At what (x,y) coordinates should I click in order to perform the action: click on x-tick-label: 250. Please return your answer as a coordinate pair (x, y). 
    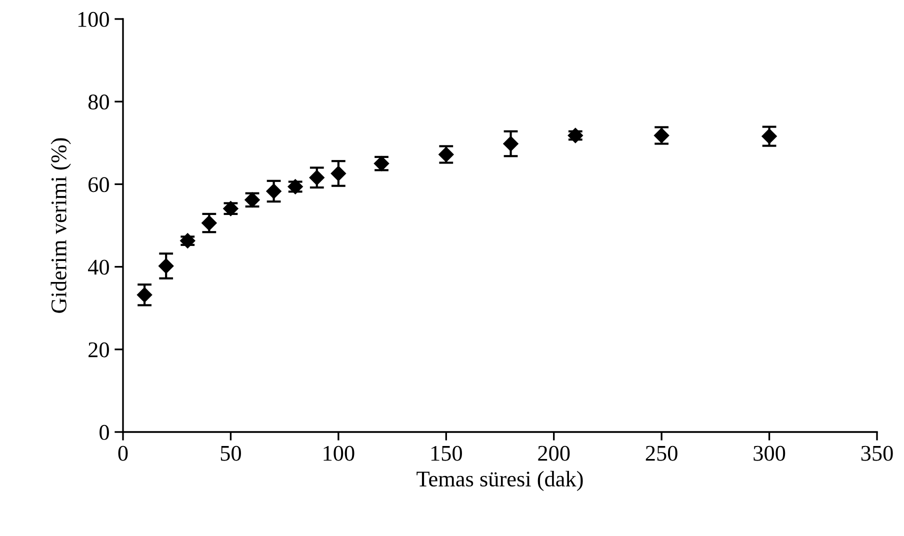
    Looking at the image, I should click on (662, 453).